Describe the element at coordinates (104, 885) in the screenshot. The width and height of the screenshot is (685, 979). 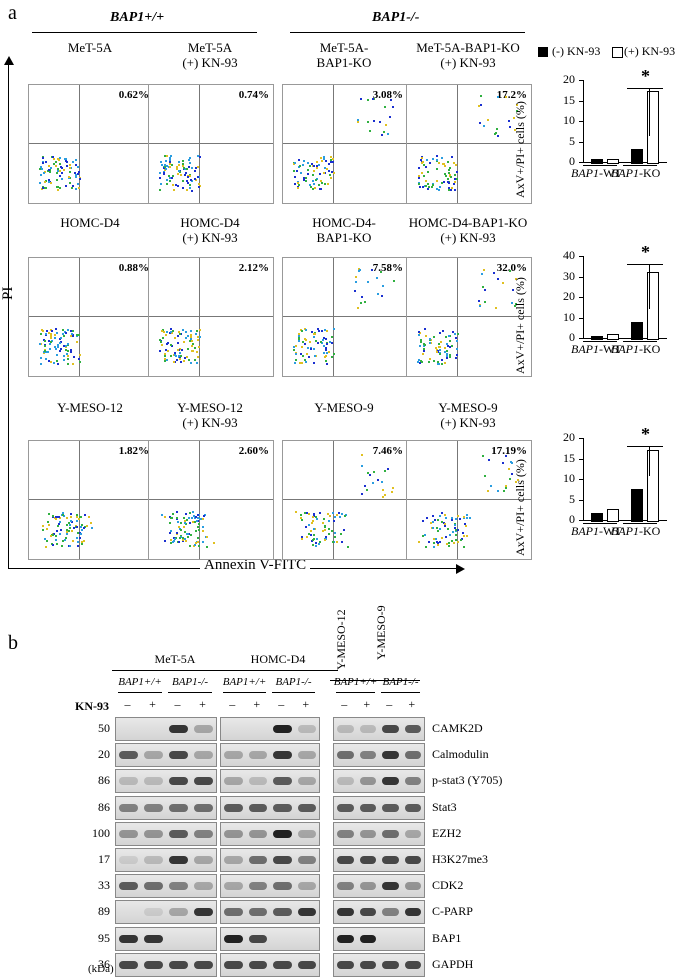
I see `molecular-weight: 33` at that location.